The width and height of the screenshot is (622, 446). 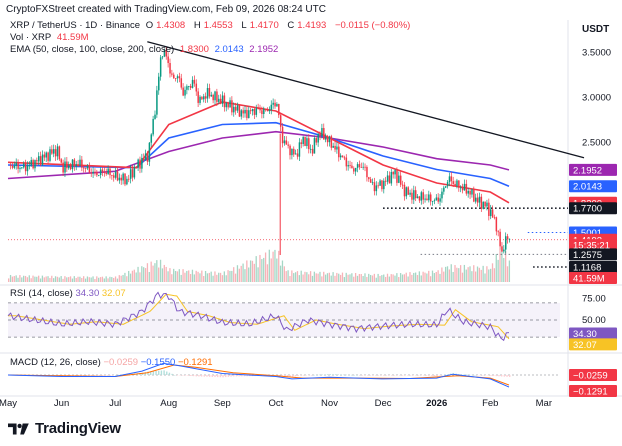 I want to click on macd-label: MACD (12, 26, close), so click(x=55, y=362).